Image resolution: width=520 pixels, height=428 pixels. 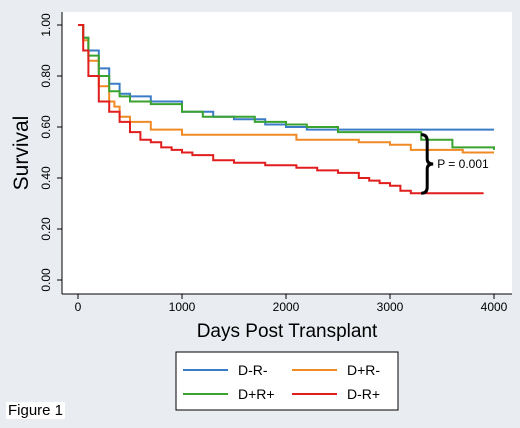 What do you see at coordinates (46, 178) in the screenshot?
I see `y-tick-label: 0.40` at bounding box center [46, 178].